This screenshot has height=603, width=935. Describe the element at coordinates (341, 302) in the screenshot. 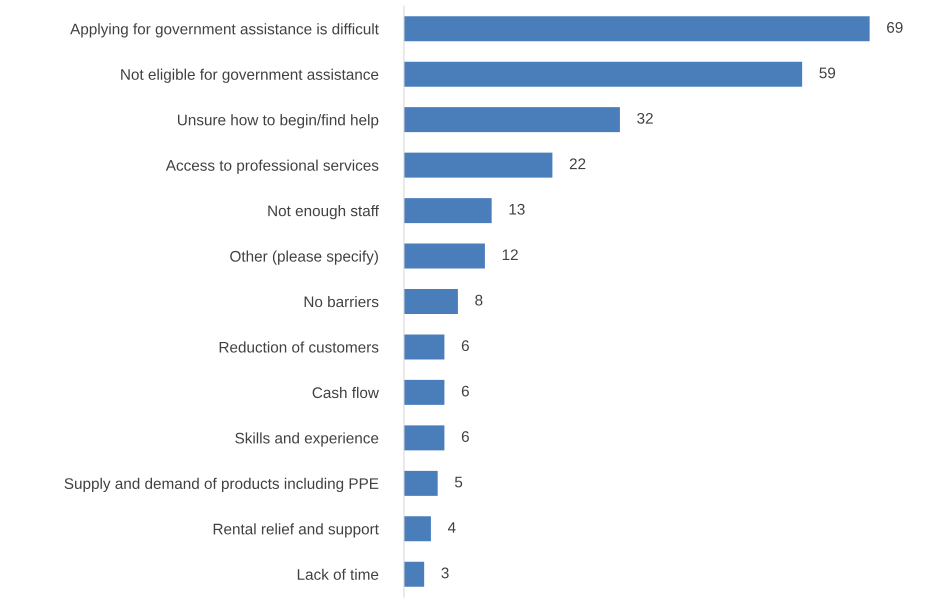

I see `y-tick-label: No barriers` at that location.